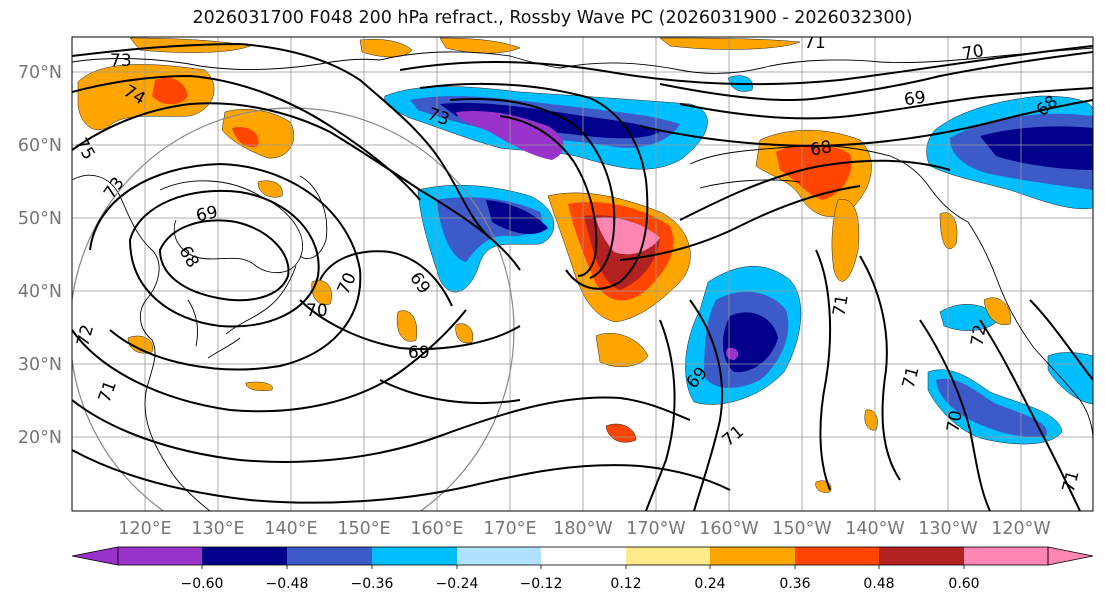 This screenshot has width=1105, height=604. I want to click on contour-69-cutoff-low, so click(224, 258).